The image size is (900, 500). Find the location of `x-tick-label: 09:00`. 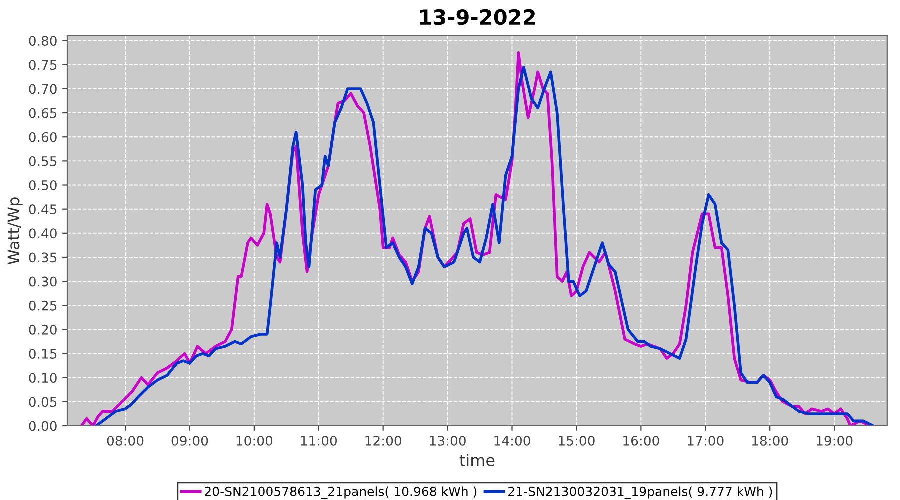

x-tick-label: 09:00 is located at coordinates (190, 441).